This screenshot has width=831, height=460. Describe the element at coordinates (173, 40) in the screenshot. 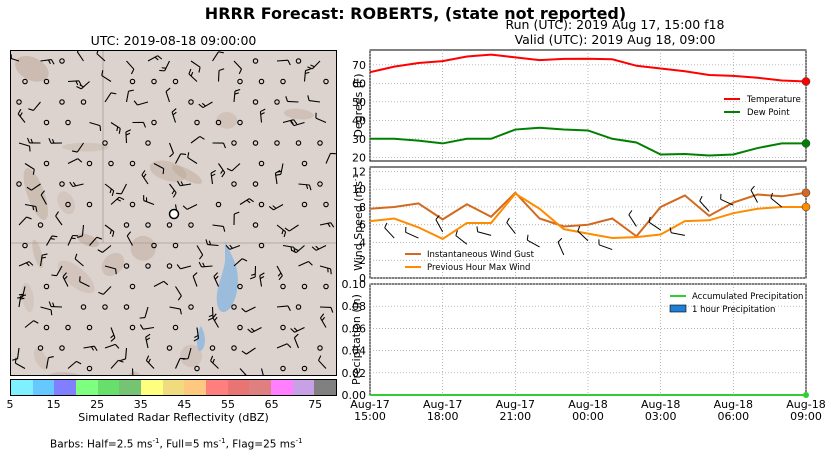

I see `map-title: UTC: 2019-08-18 09:00:00` at that location.